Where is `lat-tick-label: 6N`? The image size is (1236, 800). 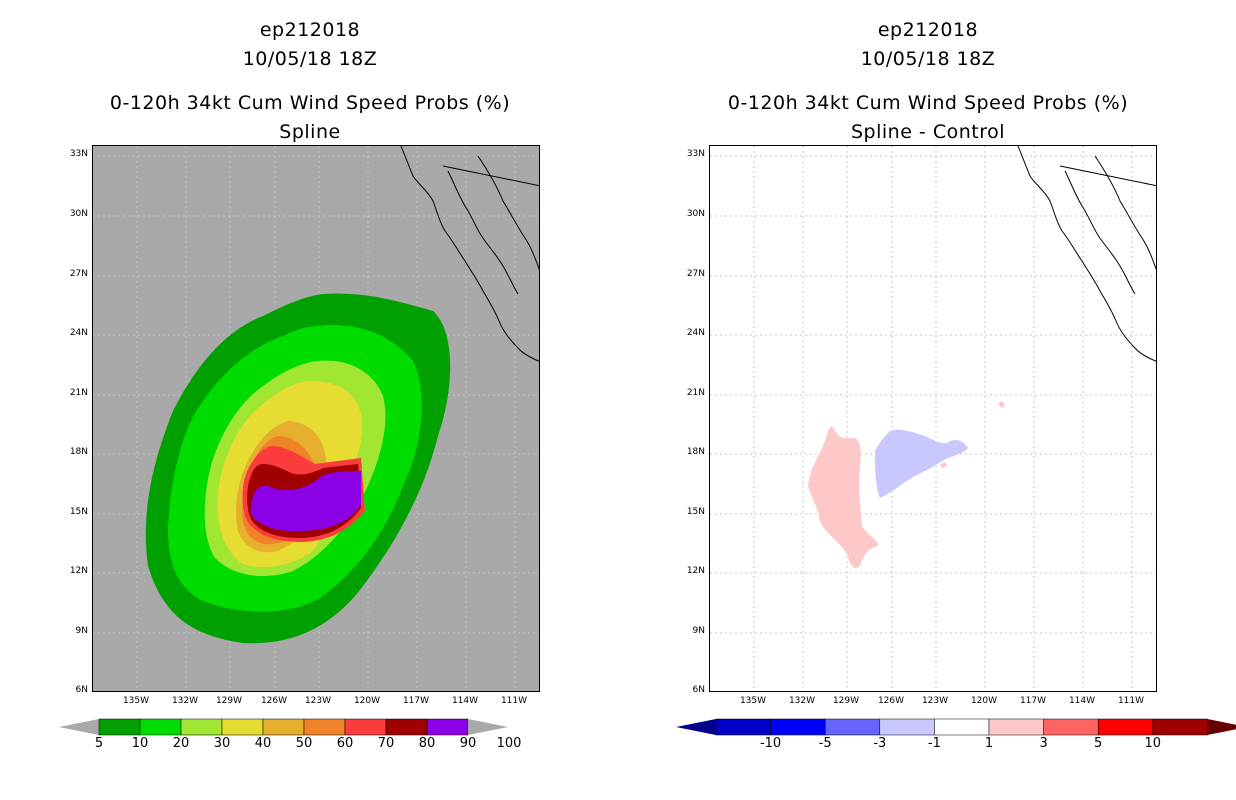 lat-tick-label: 6N is located at coordinates (698, 690).